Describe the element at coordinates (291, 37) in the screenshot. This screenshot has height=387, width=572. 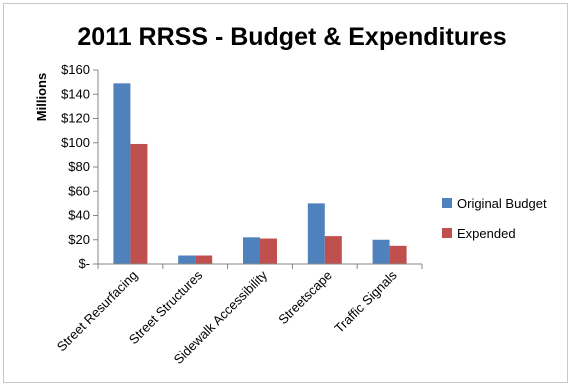
I see `chart-title: 2011 RRSS - Budget & Expenditures` at that location.